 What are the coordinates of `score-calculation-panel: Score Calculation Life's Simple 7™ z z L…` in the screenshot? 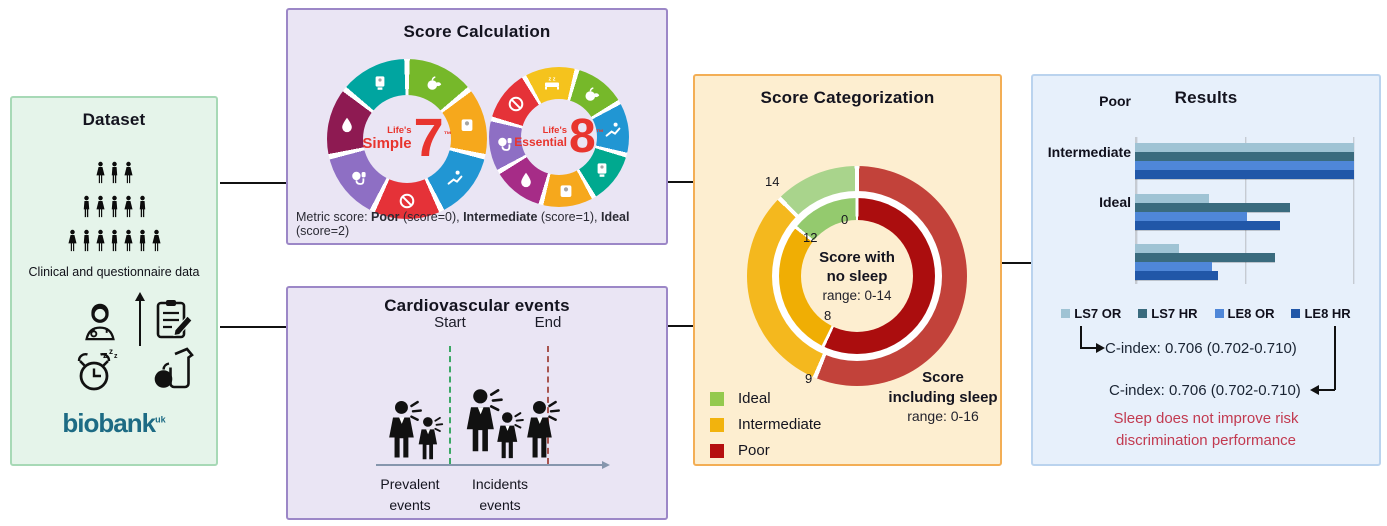 It's located at (477, 126).